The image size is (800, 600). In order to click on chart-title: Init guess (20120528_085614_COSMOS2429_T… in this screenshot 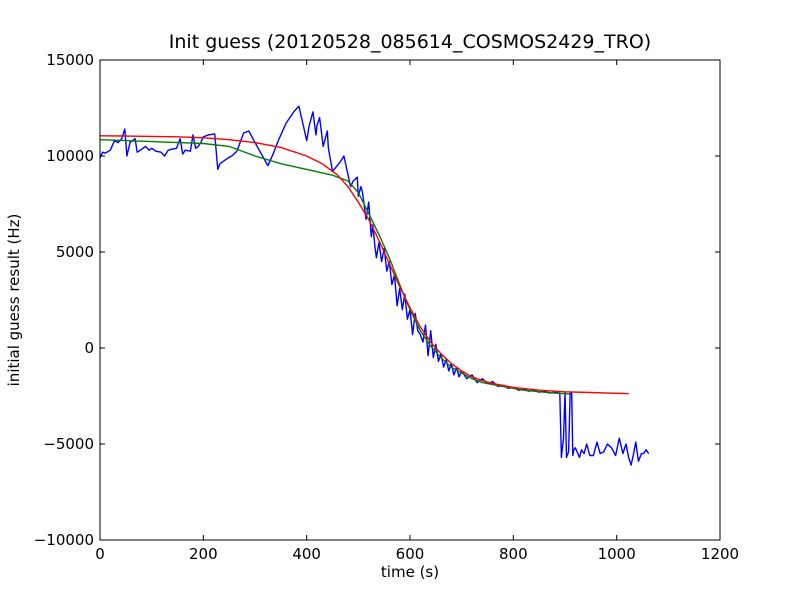, I will do `click(410, 42)`.